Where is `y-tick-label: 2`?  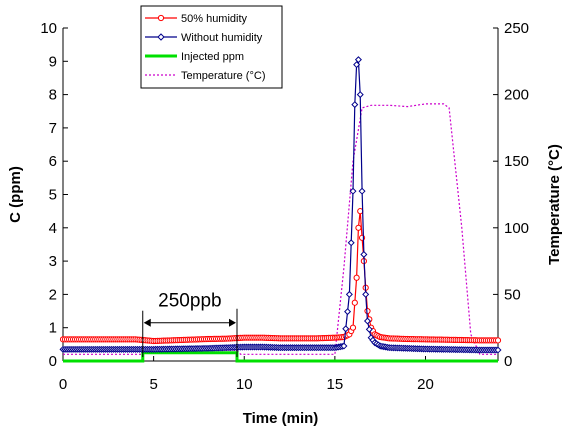
y-tick-label: 2 is located at coordinates (53, 294).